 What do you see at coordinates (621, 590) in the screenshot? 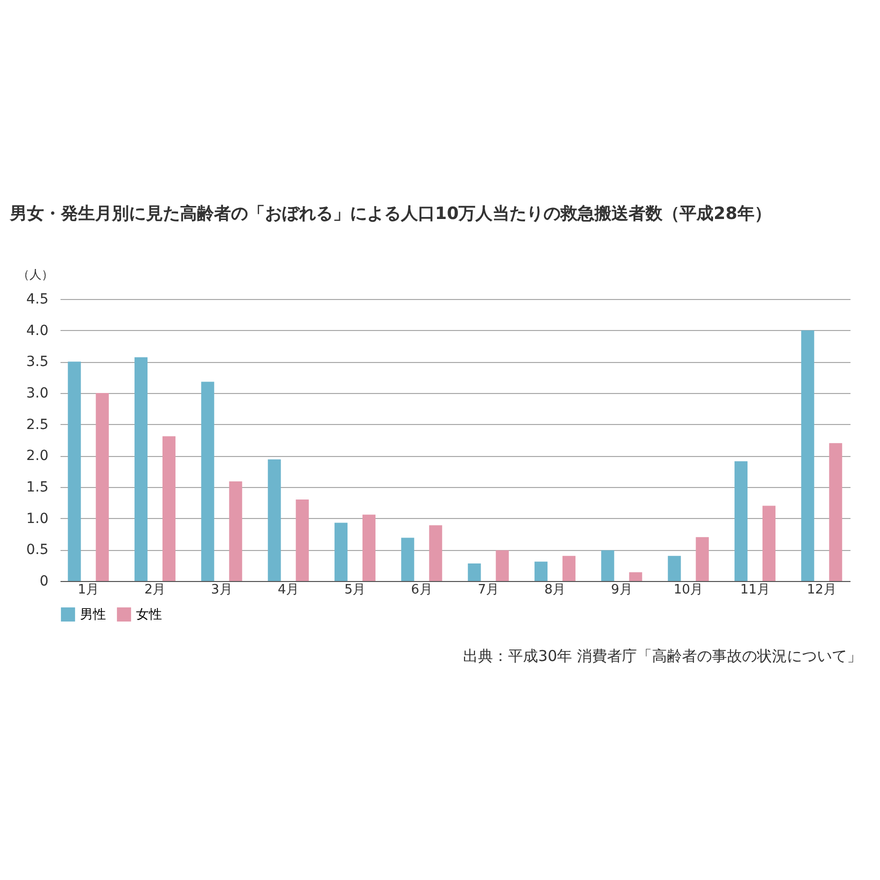
I see `x-tick-label: 9月` at bounding box center [621, 590].